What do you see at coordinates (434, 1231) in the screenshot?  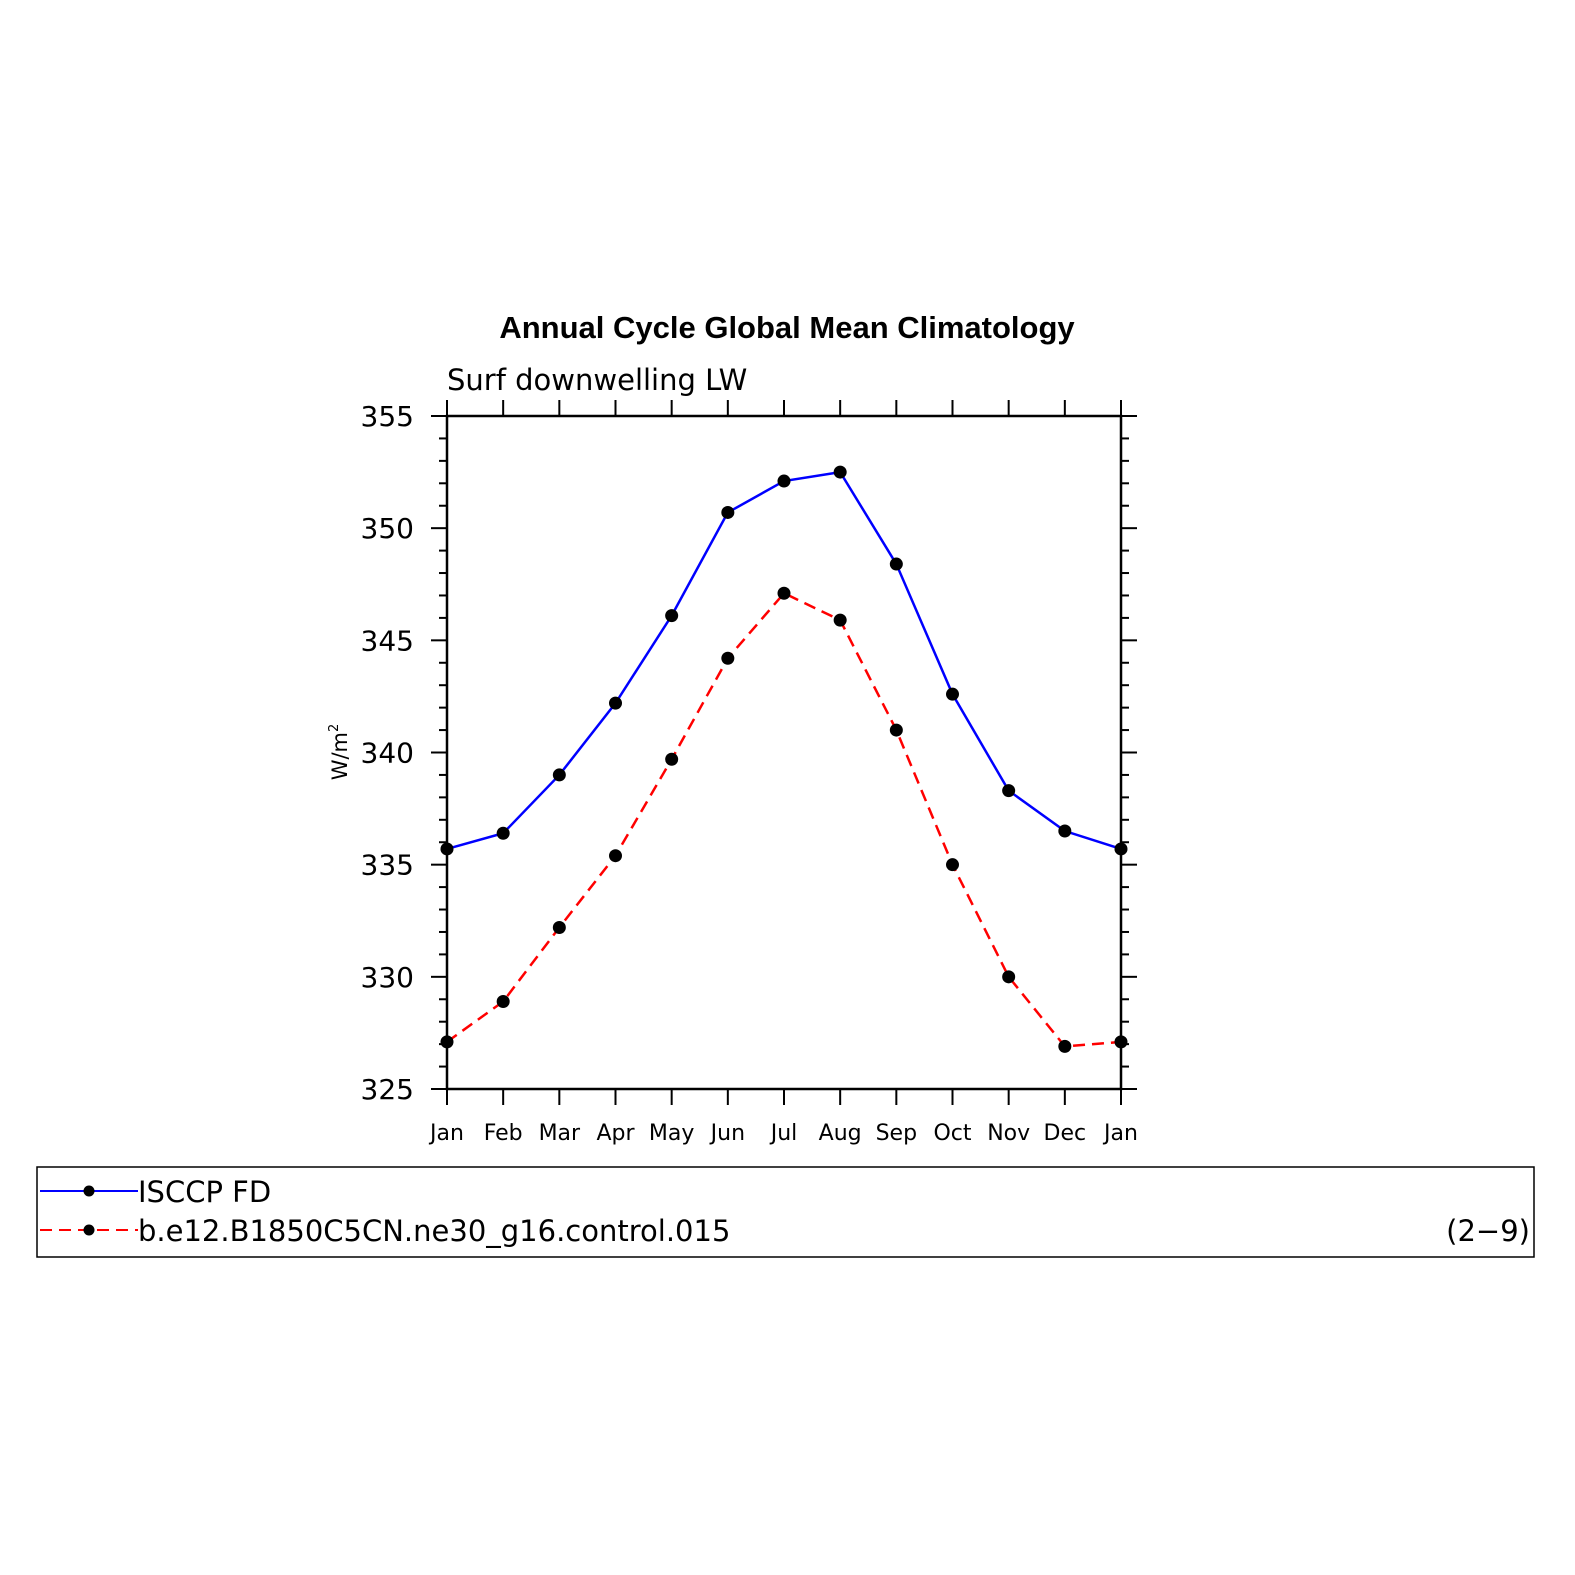 I see `legend-label-model: b.e12.B1850C5CN.ne30_g16.control.015` at bounding box center [434, 1231].